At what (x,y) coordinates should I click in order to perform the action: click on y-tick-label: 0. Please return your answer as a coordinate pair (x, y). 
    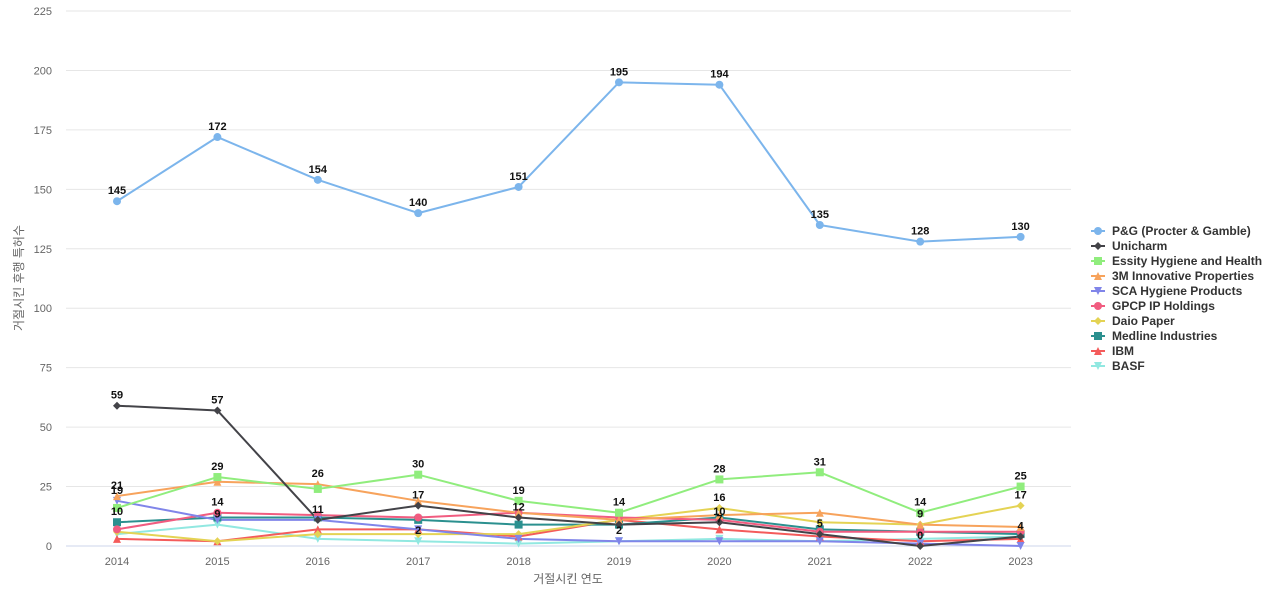
    Looking at the image, I should click on (49, 547).